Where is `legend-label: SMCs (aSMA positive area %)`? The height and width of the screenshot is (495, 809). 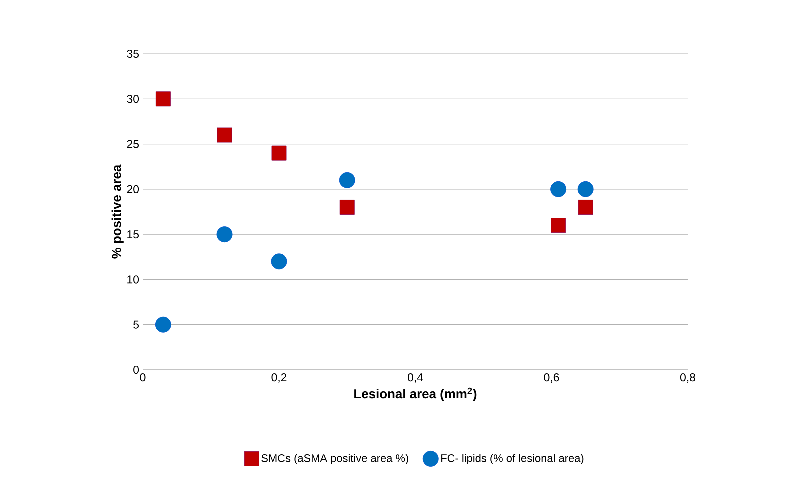
legend-label: SMCs (aSMA positive area %) is located at coordinates (335, 459).